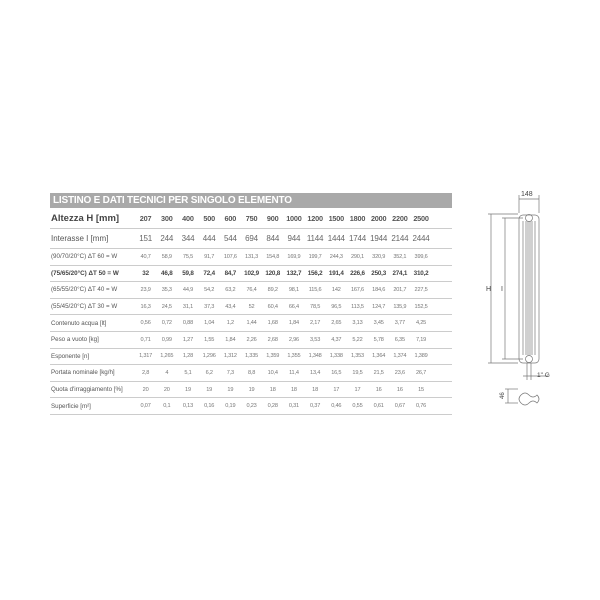 The image size is (600, 600). Describe the element at coordinates (166, 339) in the screenshot. I see `cell-value: 0,99` at that location.